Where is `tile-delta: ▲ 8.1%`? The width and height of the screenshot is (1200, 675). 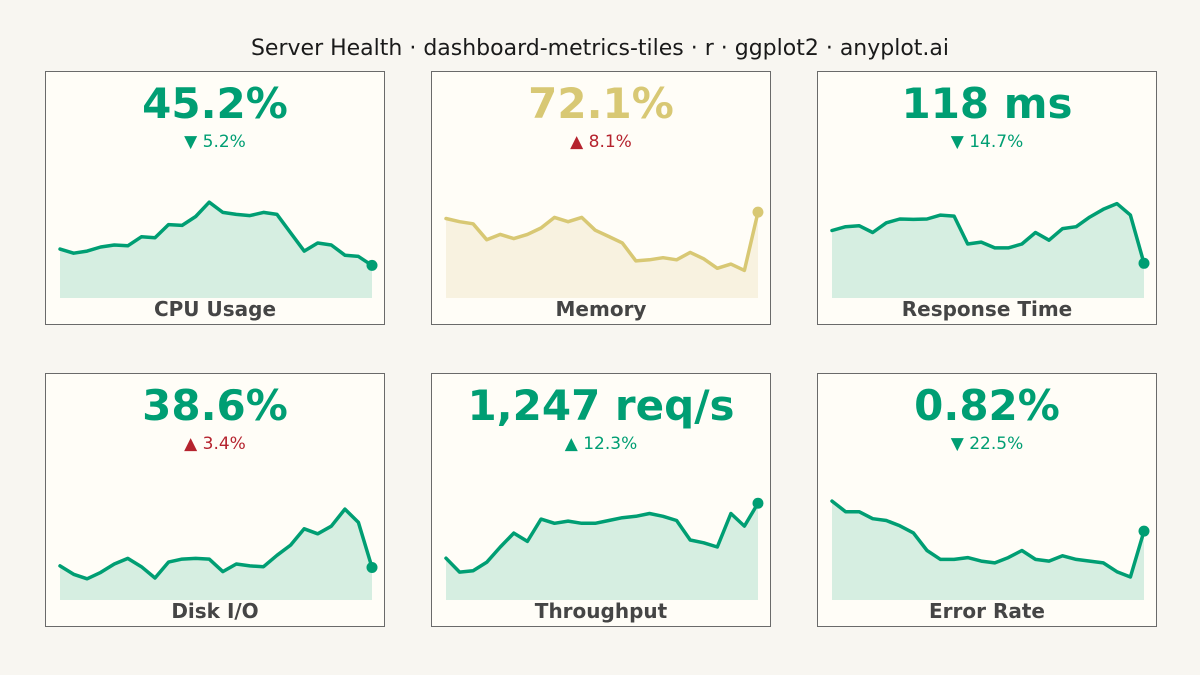 tile-delta: ▲ 8.1% is located at coordinates (601, 142).